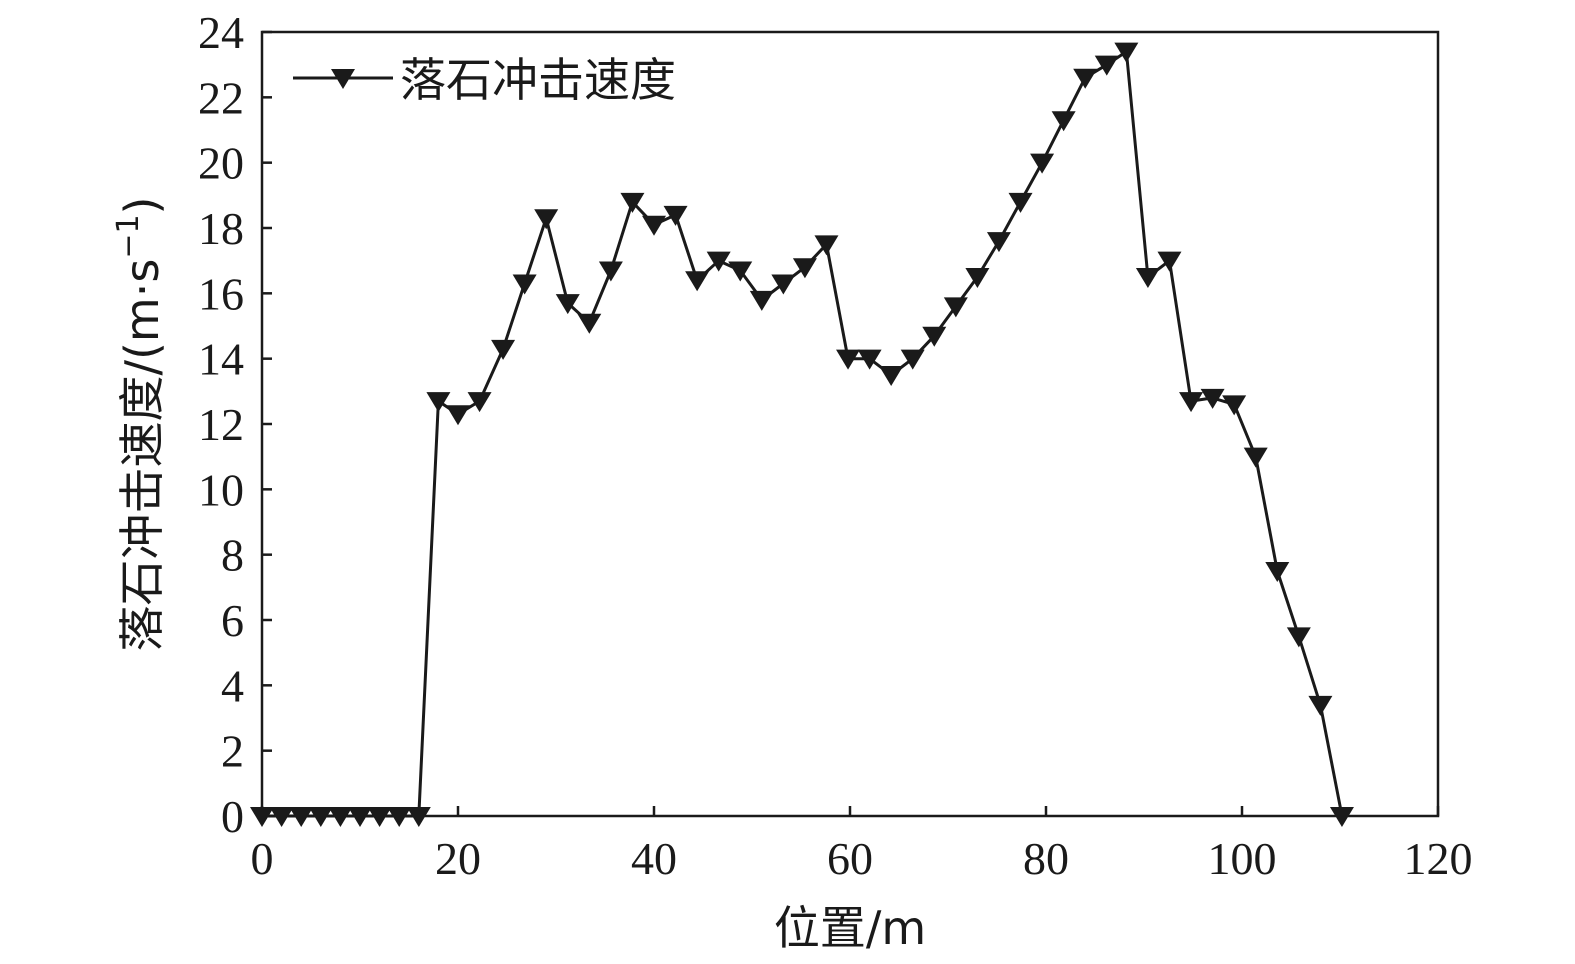 Image resolution: width=1575 pixels, height=964 pixels. What do you see at coordinates (538, 80) in the screenshot?
I see `legend-label: 落石冲击速度` at bounding box center [538, 80].